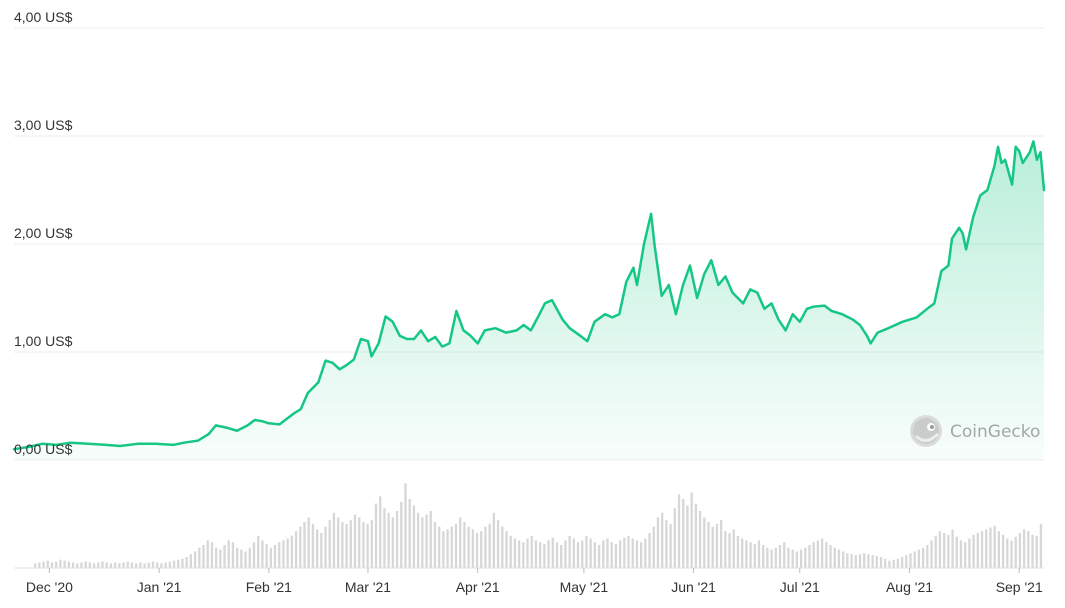 This screenshot has height=608, width=1065. What do you see at coordinates (49, 587) in the screenshot?
I see `x-tick-label: Dec '20` at bounding box center [49, 587].